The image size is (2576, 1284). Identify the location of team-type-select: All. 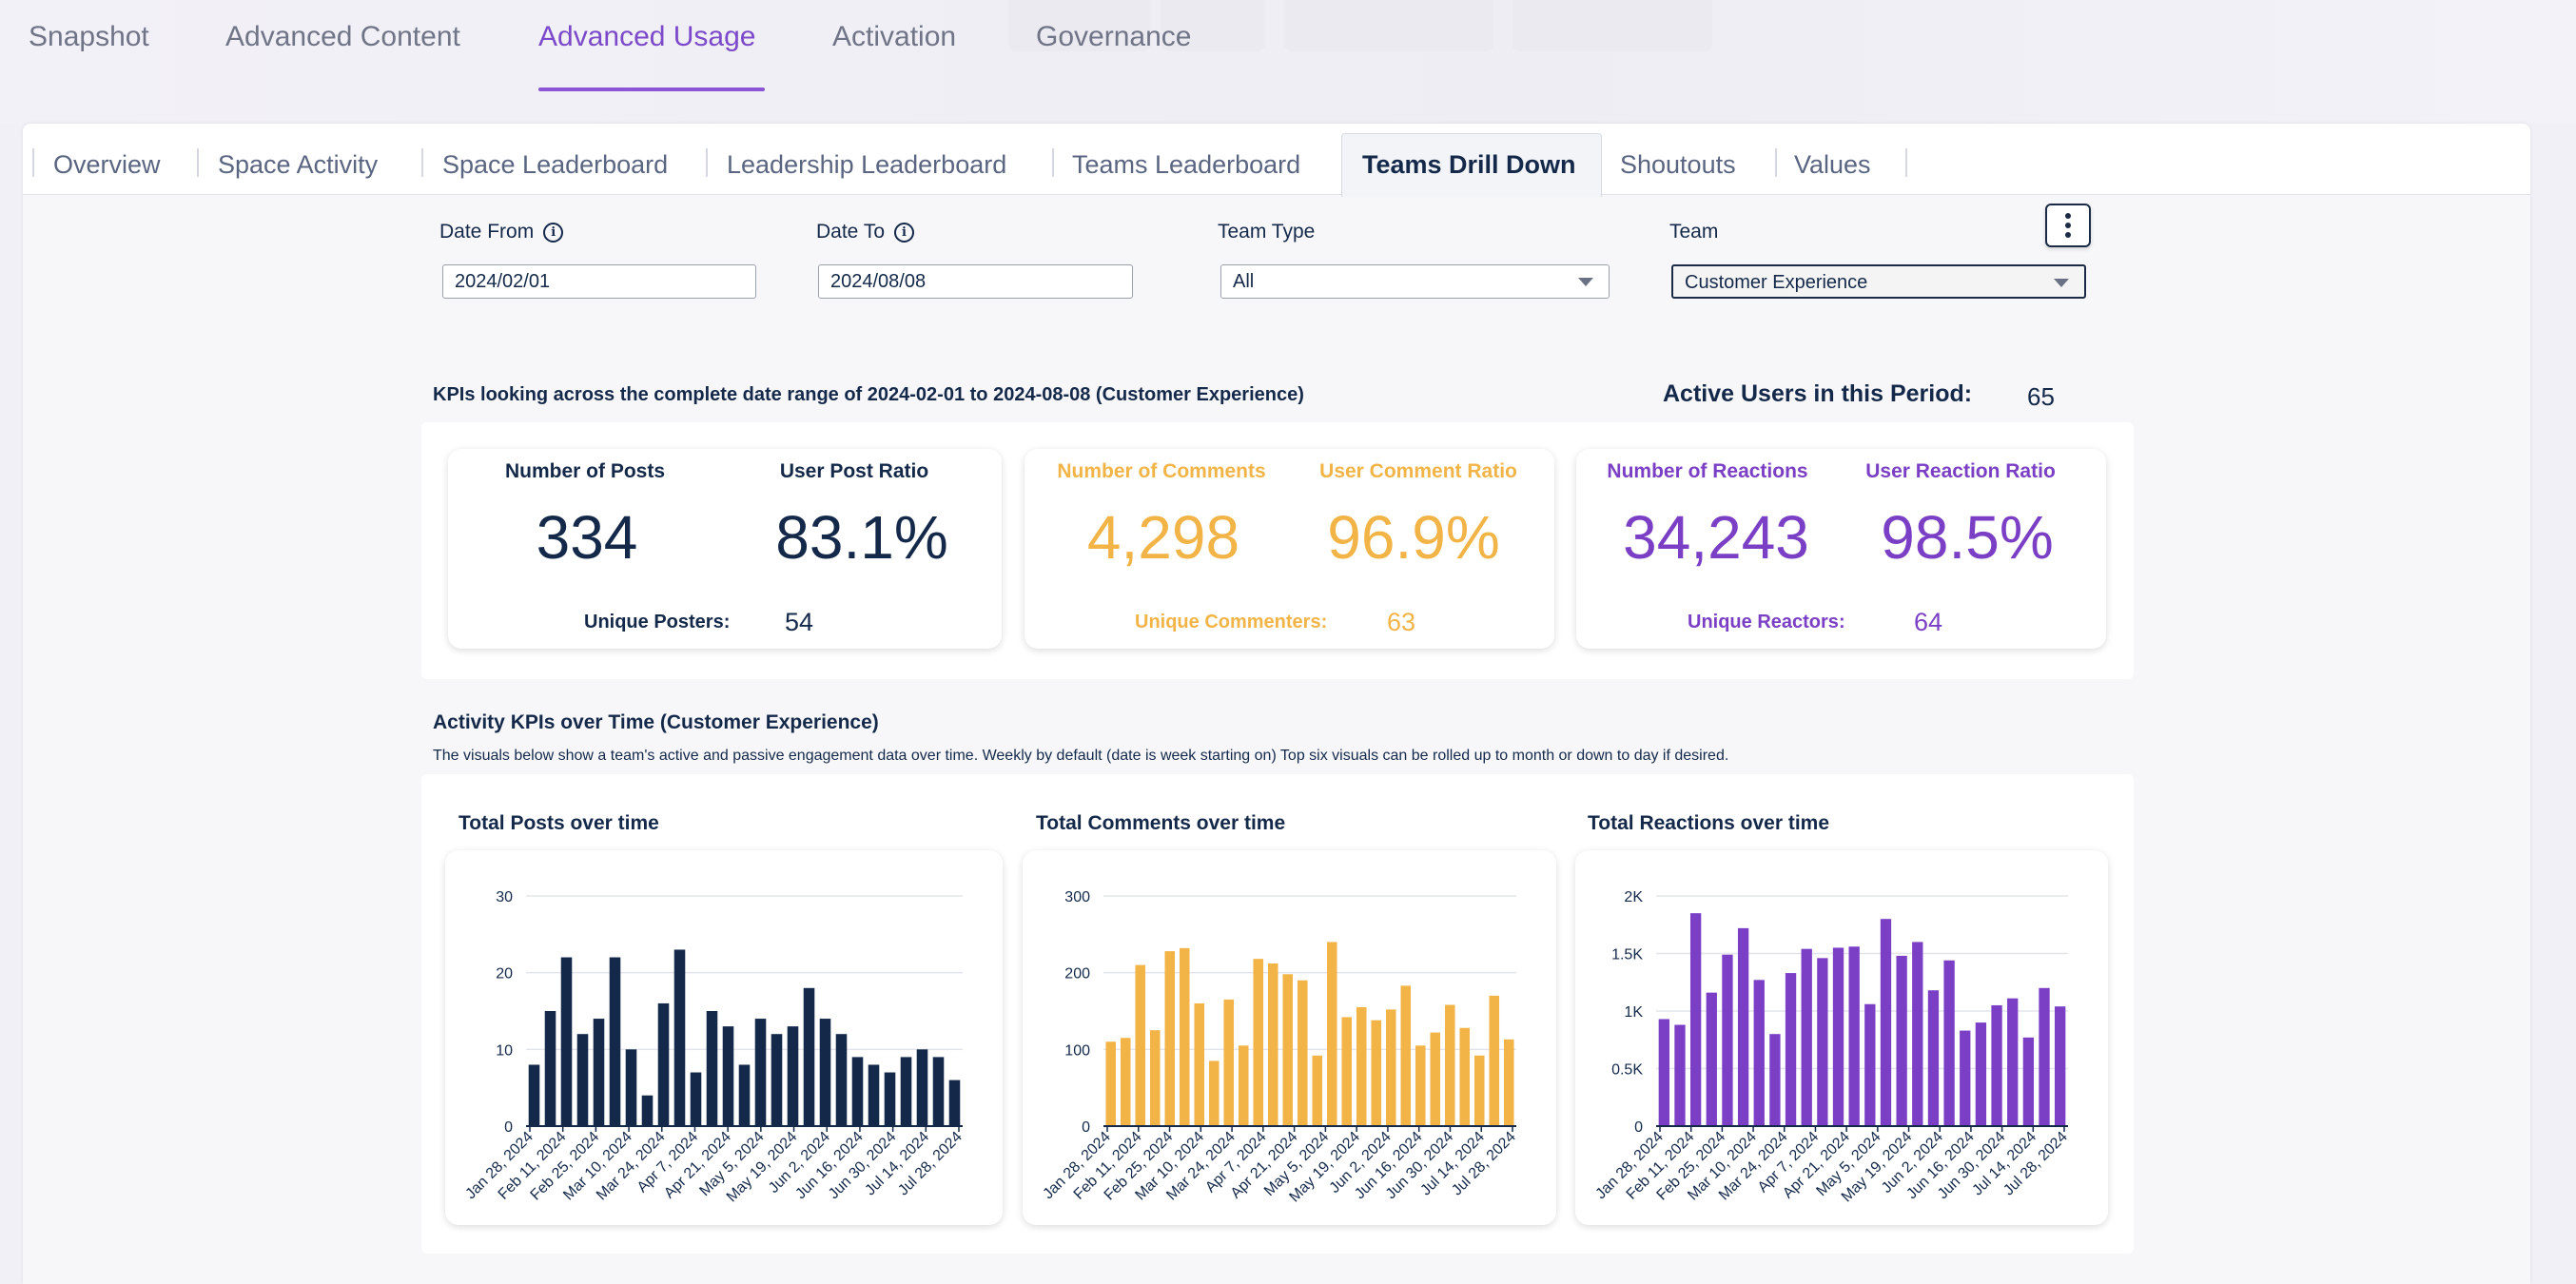
(1415, 281).